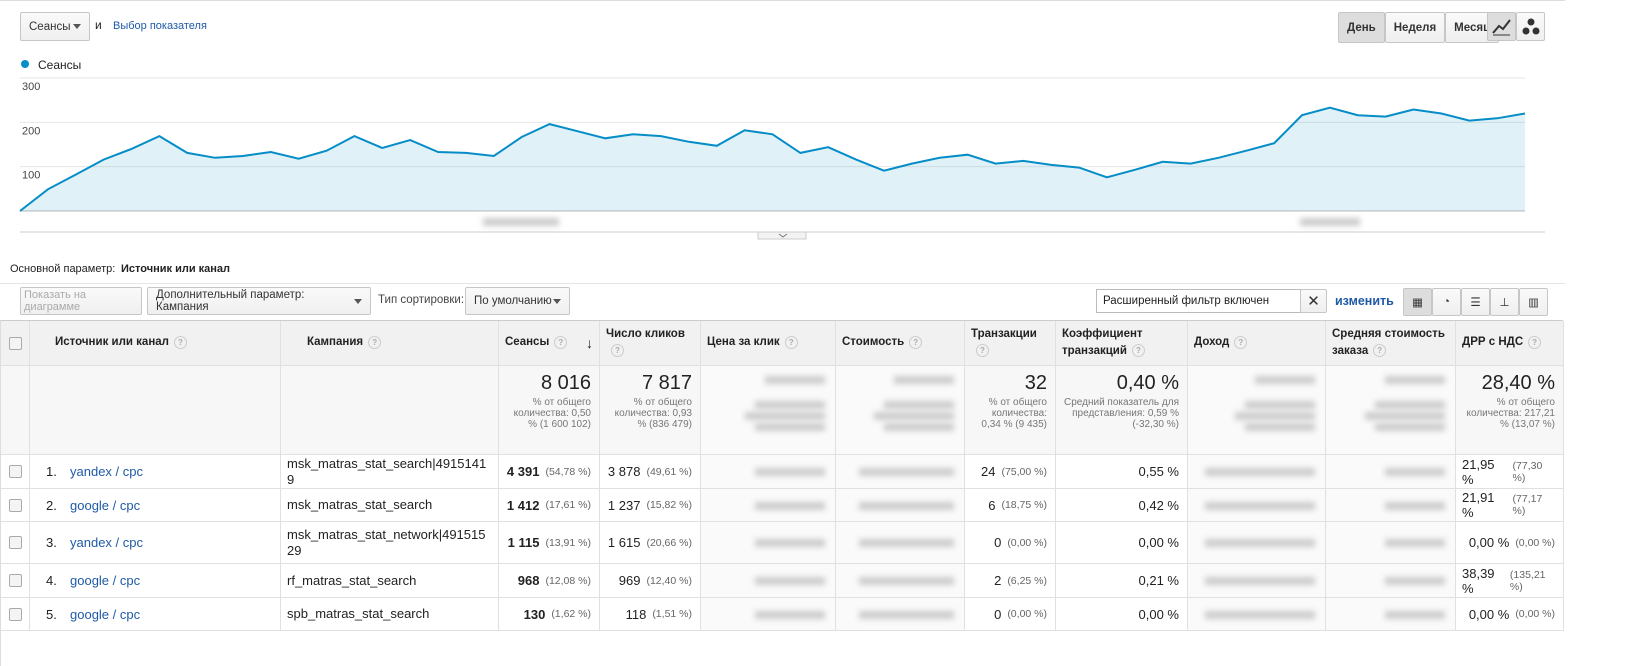 The image size is (1625, 666). What do you see at coordinates (176, 269) in the screenshot?
I see `dimension-value: Источник или канал` at bounding box center [176, 269].